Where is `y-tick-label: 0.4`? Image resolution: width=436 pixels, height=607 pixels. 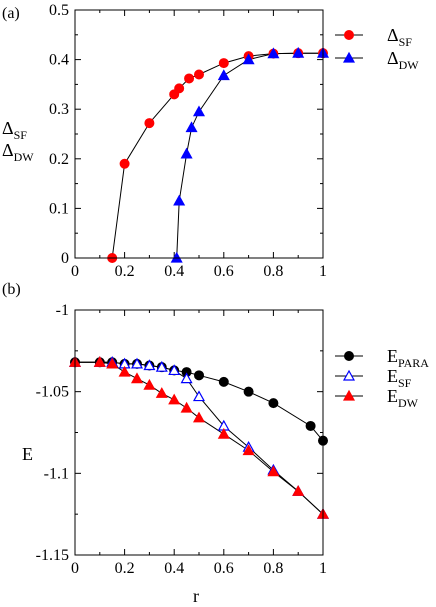 y-tick-label: 0.4 is located at coordinates (59, 60).